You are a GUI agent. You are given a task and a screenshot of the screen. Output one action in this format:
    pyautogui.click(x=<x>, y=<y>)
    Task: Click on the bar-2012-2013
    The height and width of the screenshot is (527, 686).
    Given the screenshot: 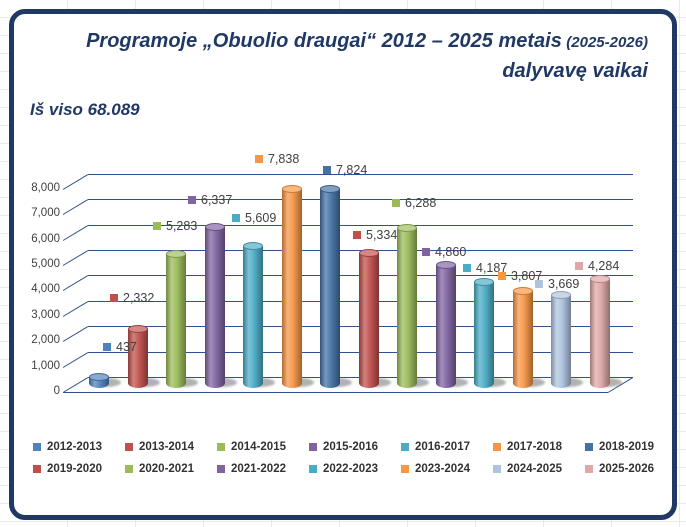 What is the action you would take?
    pyautogui.click(x=99, y=382)
    